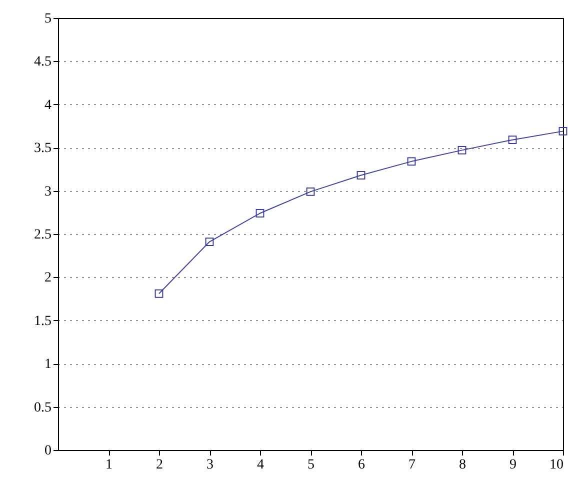 The height and width of the screenshot is (481, 580). What do you see at coordinates (513, 465) in the screenshot?
I see `x-tick-label: 9` at bounding box center [513, 465].